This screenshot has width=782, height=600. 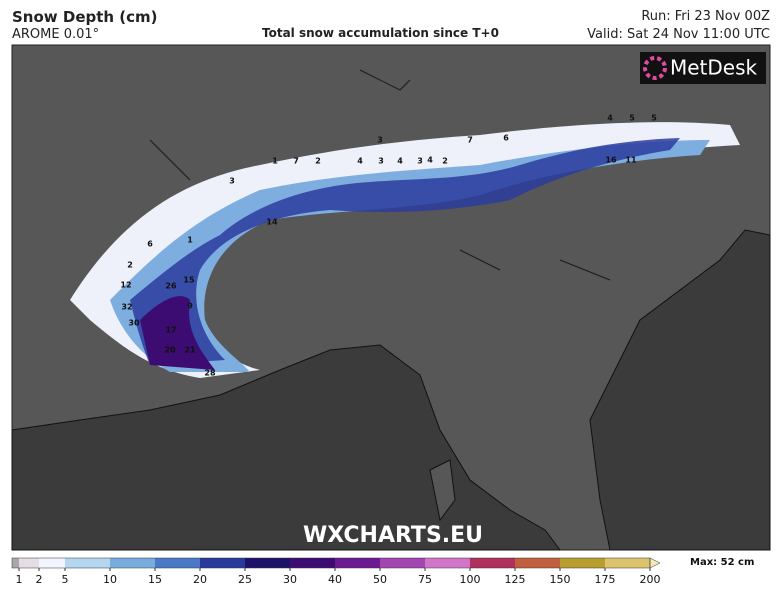 I want to click on valid: Valid: Sat 24 Nov 11:00 UTC, so click(x=678, y=34).